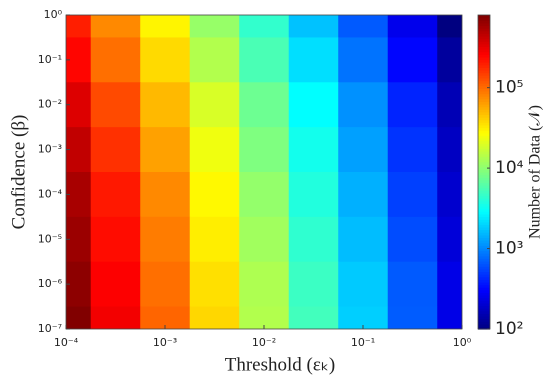  What do you see at coordinates (280, 364) in the screenshot?
I see `x-axis-label: Threshold (εₖ)` at bounding box center [280, 364].